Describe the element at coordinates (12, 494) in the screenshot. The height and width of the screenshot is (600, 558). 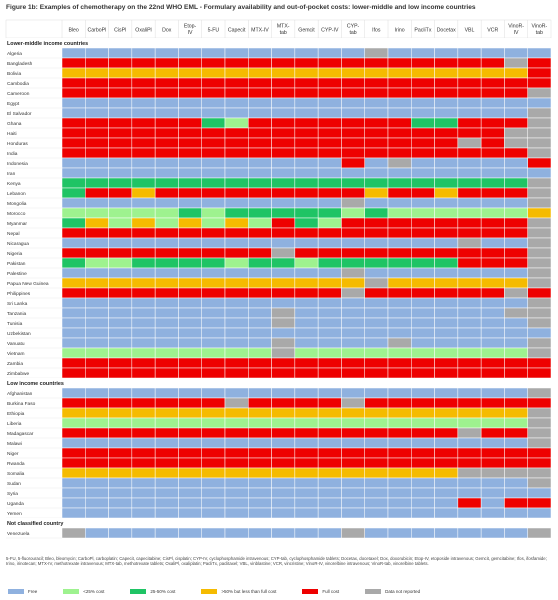
I see `row-label: Syria` at that location.